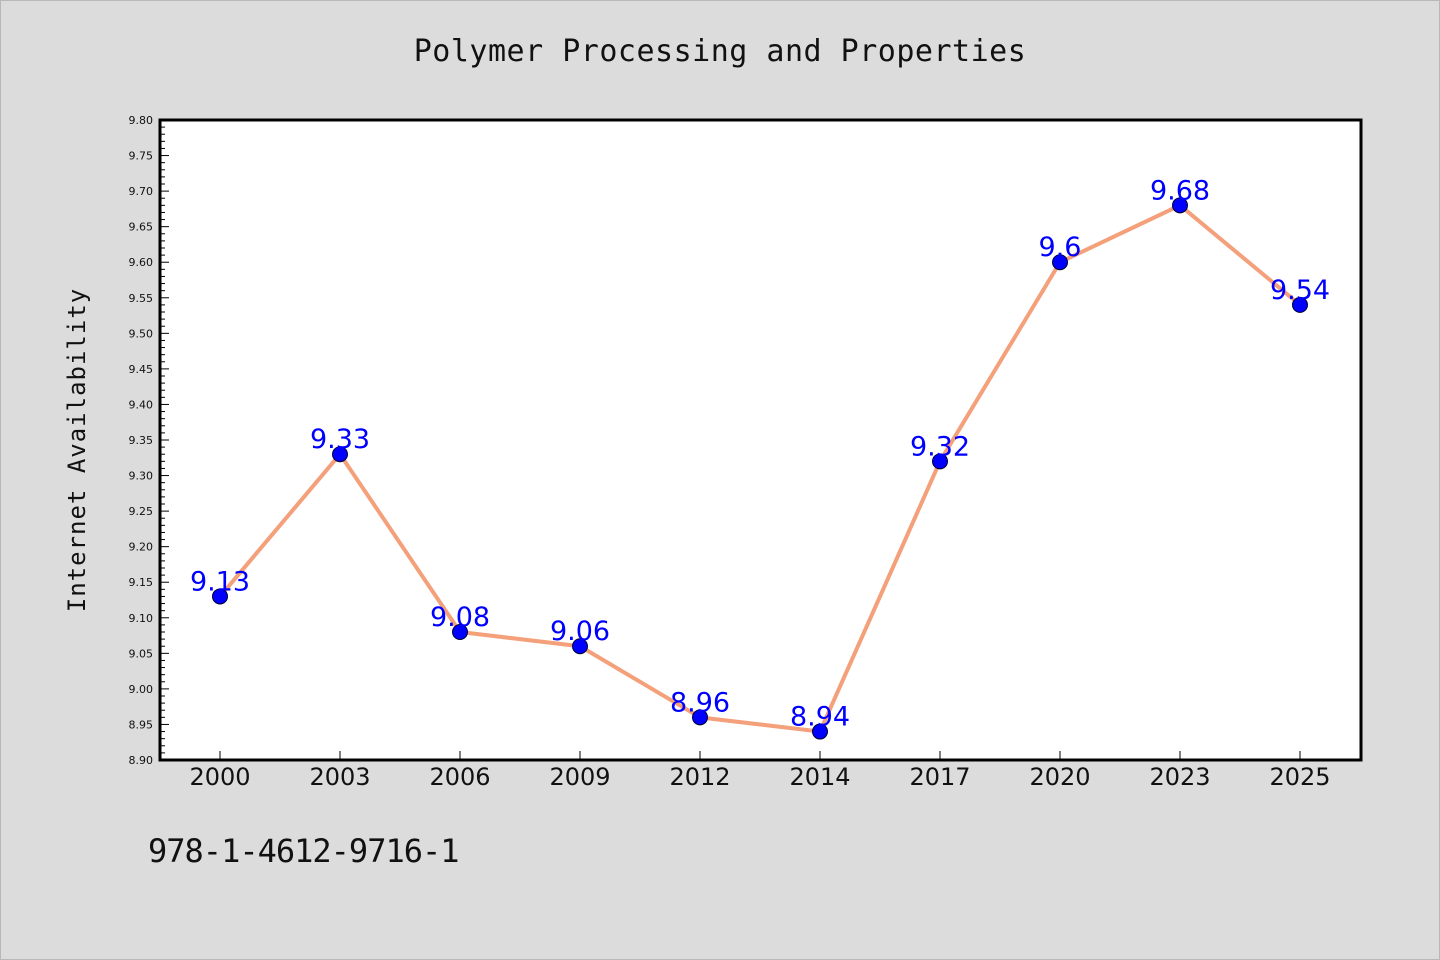 The image size is (1440, 960). What do you see at coordinates (220, 581) in the screenshot?
I see `data-label: 9.13` at bounding box center [220, 581].